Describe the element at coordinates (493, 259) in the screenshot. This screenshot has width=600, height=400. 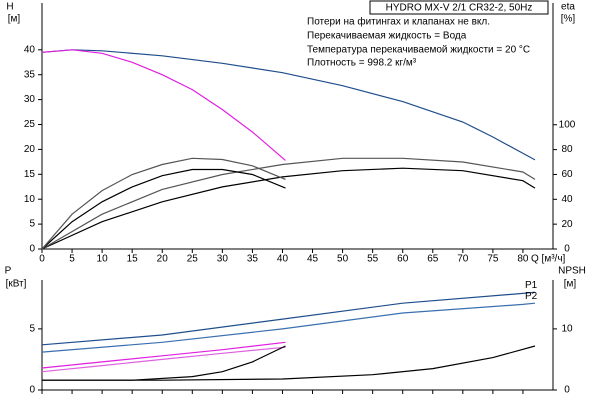
I see `x-tick-label: 75` at that location.